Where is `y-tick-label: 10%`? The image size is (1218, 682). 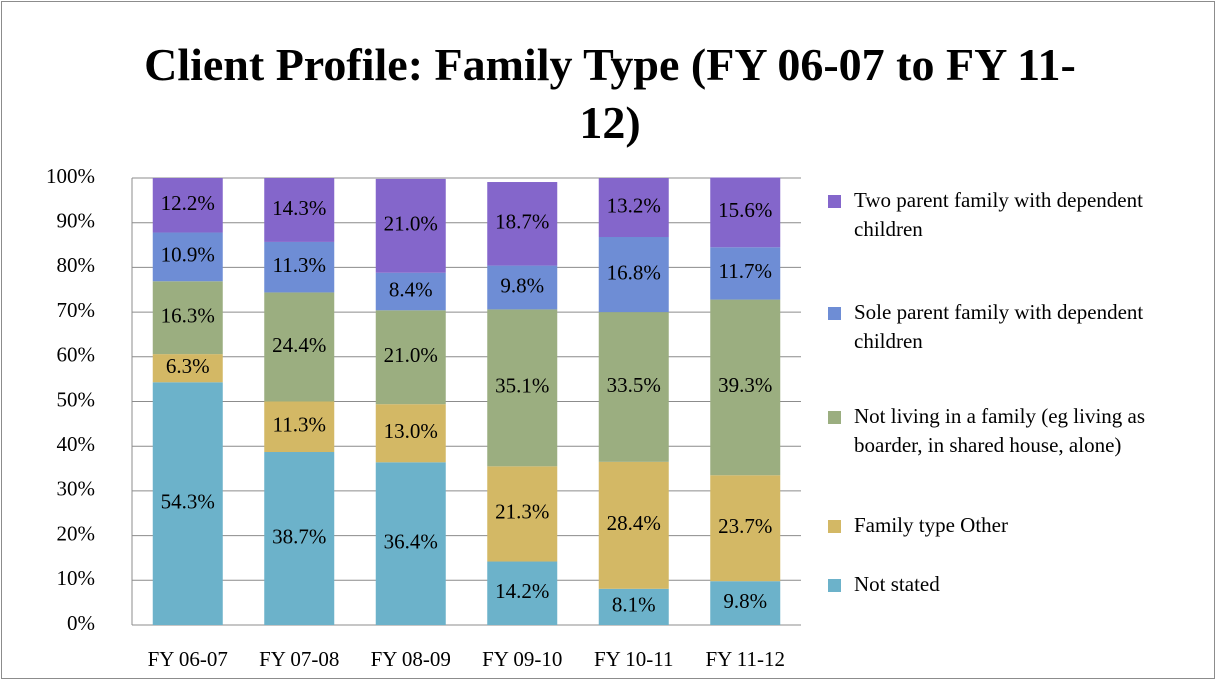
y-tick-label: 10% is located at coordinates (76, 578).